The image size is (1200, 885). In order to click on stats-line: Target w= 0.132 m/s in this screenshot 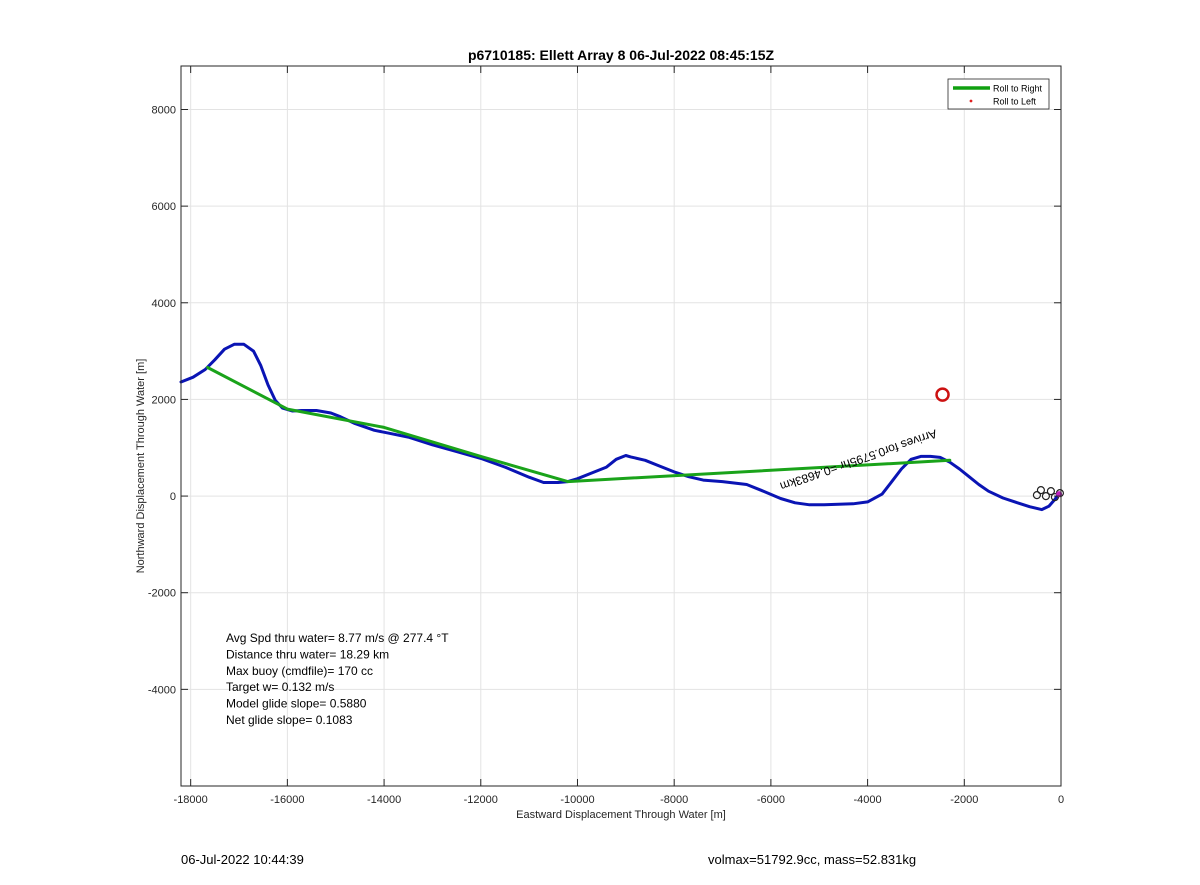, I will do `click(280, 687)`.